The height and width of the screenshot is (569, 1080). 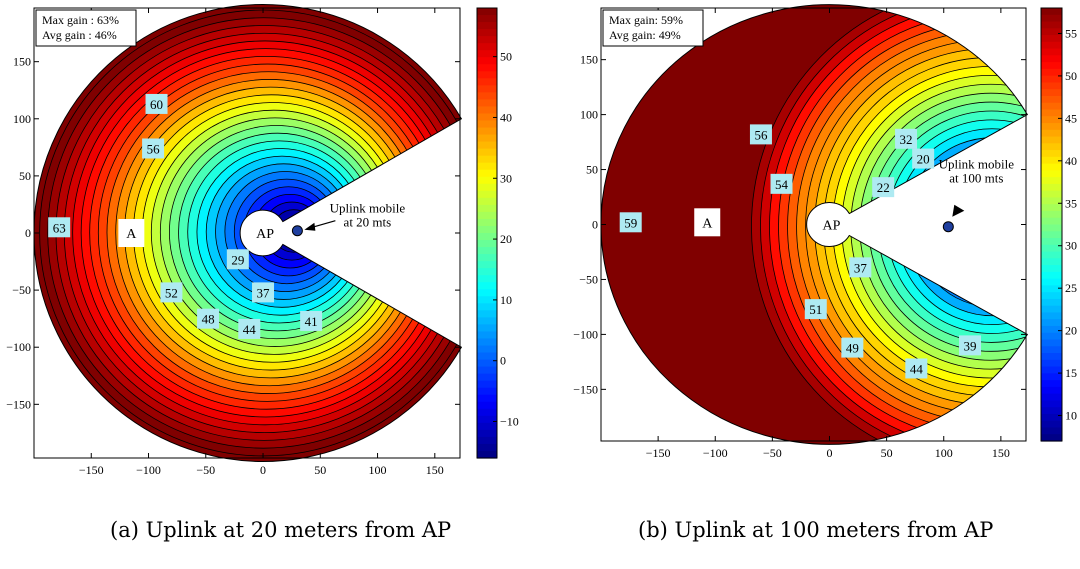 What do you see at coordinates (592, 170) in the screenshot?
I see `y-tick-label: 50` at bounding box center [592, 170].